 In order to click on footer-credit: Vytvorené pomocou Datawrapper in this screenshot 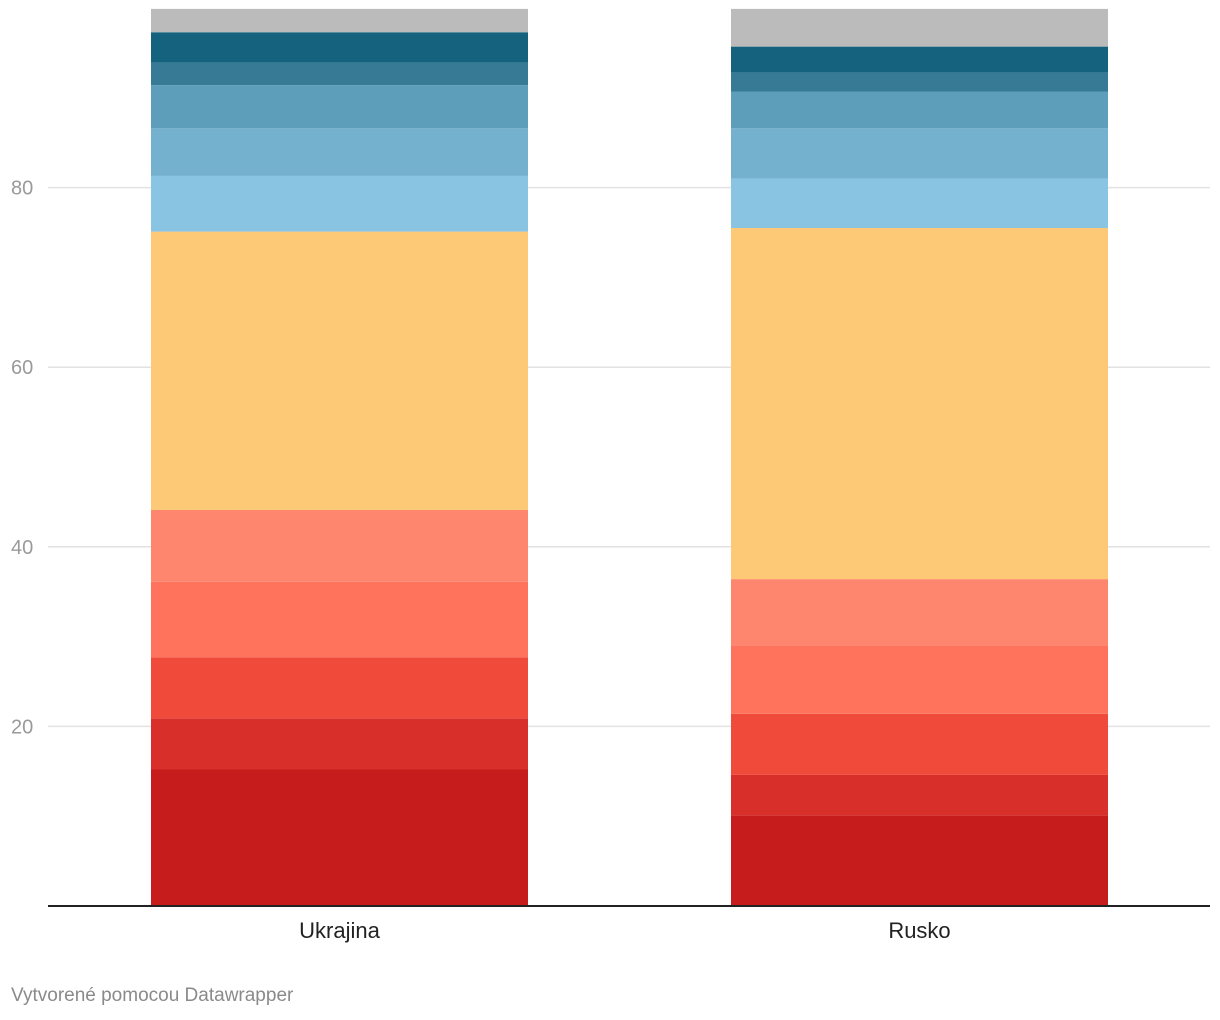, I will do `click(152, 995)`.